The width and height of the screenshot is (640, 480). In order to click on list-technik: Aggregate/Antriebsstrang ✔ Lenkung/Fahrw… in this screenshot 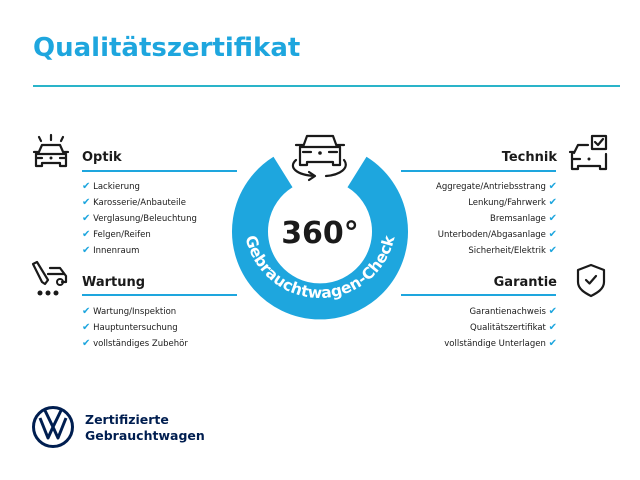, I will do `click(496, 219)`.